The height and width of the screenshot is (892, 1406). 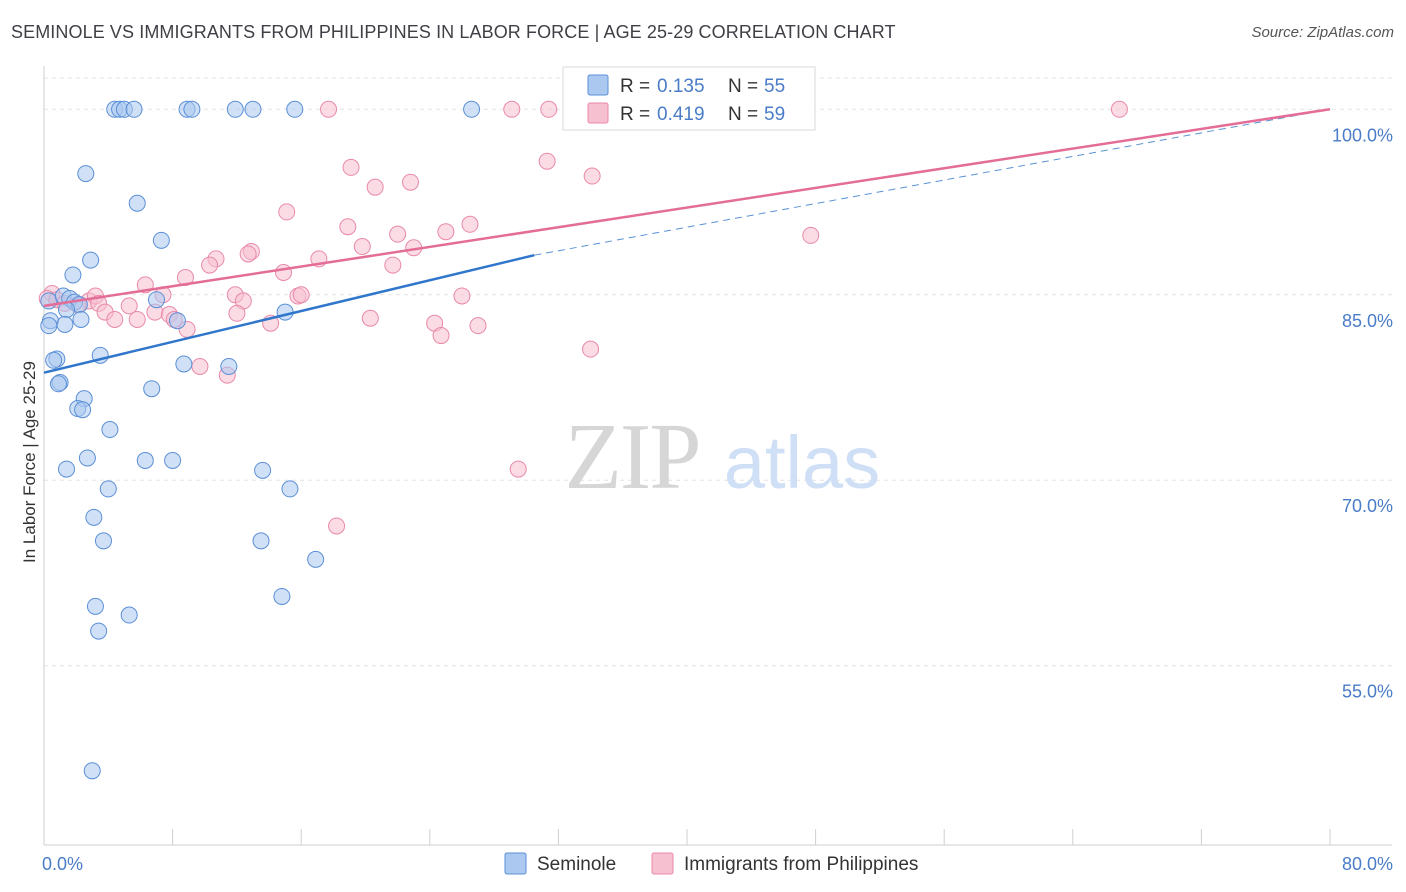 I want to click on y-tick-label: 85.0%, so click(x=1367, y=321).